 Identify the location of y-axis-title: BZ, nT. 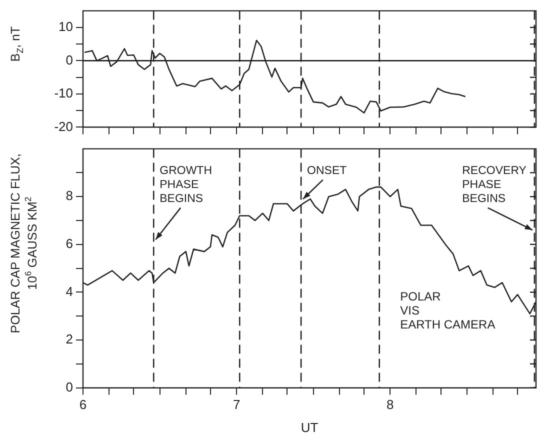
(16, 44).